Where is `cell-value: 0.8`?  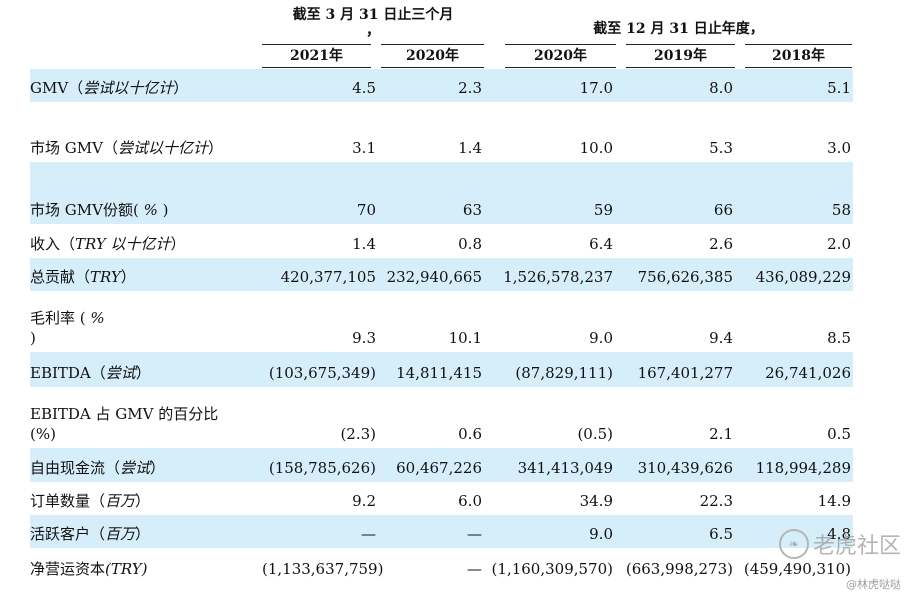
cell-value: 0.8 is located at coordinates (470, 244).